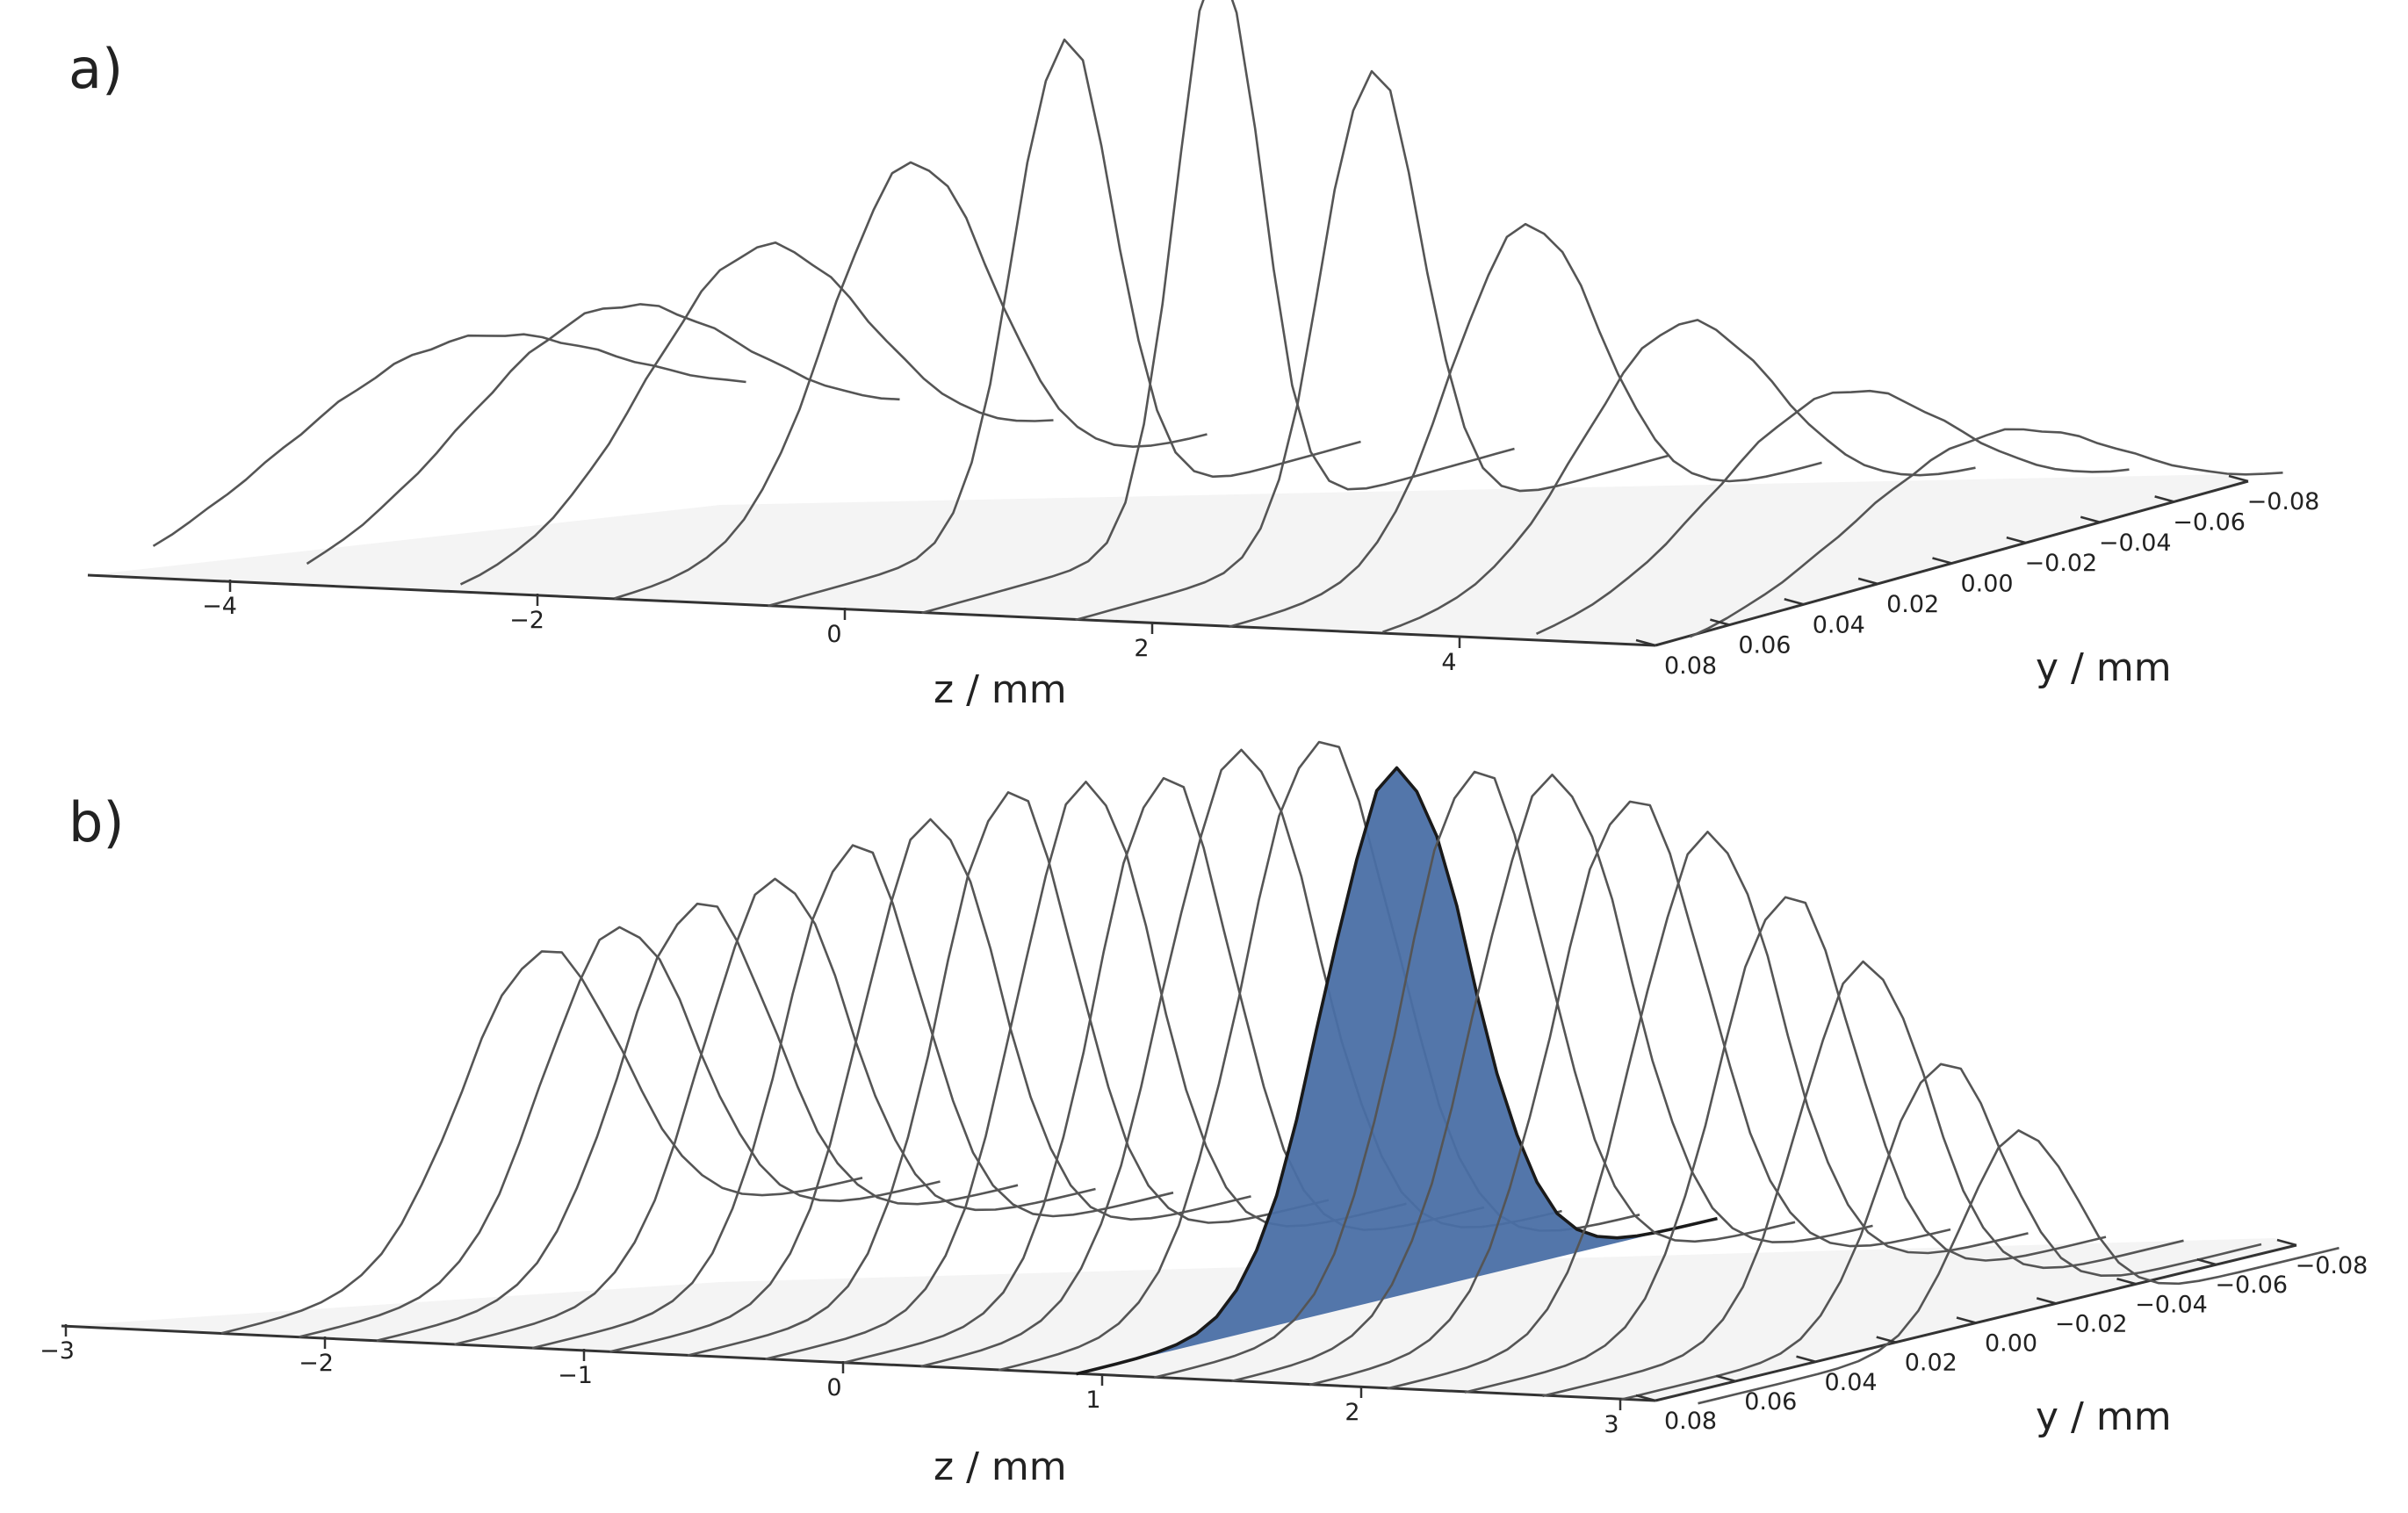 This screenshot has height=1513, width=2408. I want to click on highlighted-profile-line, so click(1397, 1071).